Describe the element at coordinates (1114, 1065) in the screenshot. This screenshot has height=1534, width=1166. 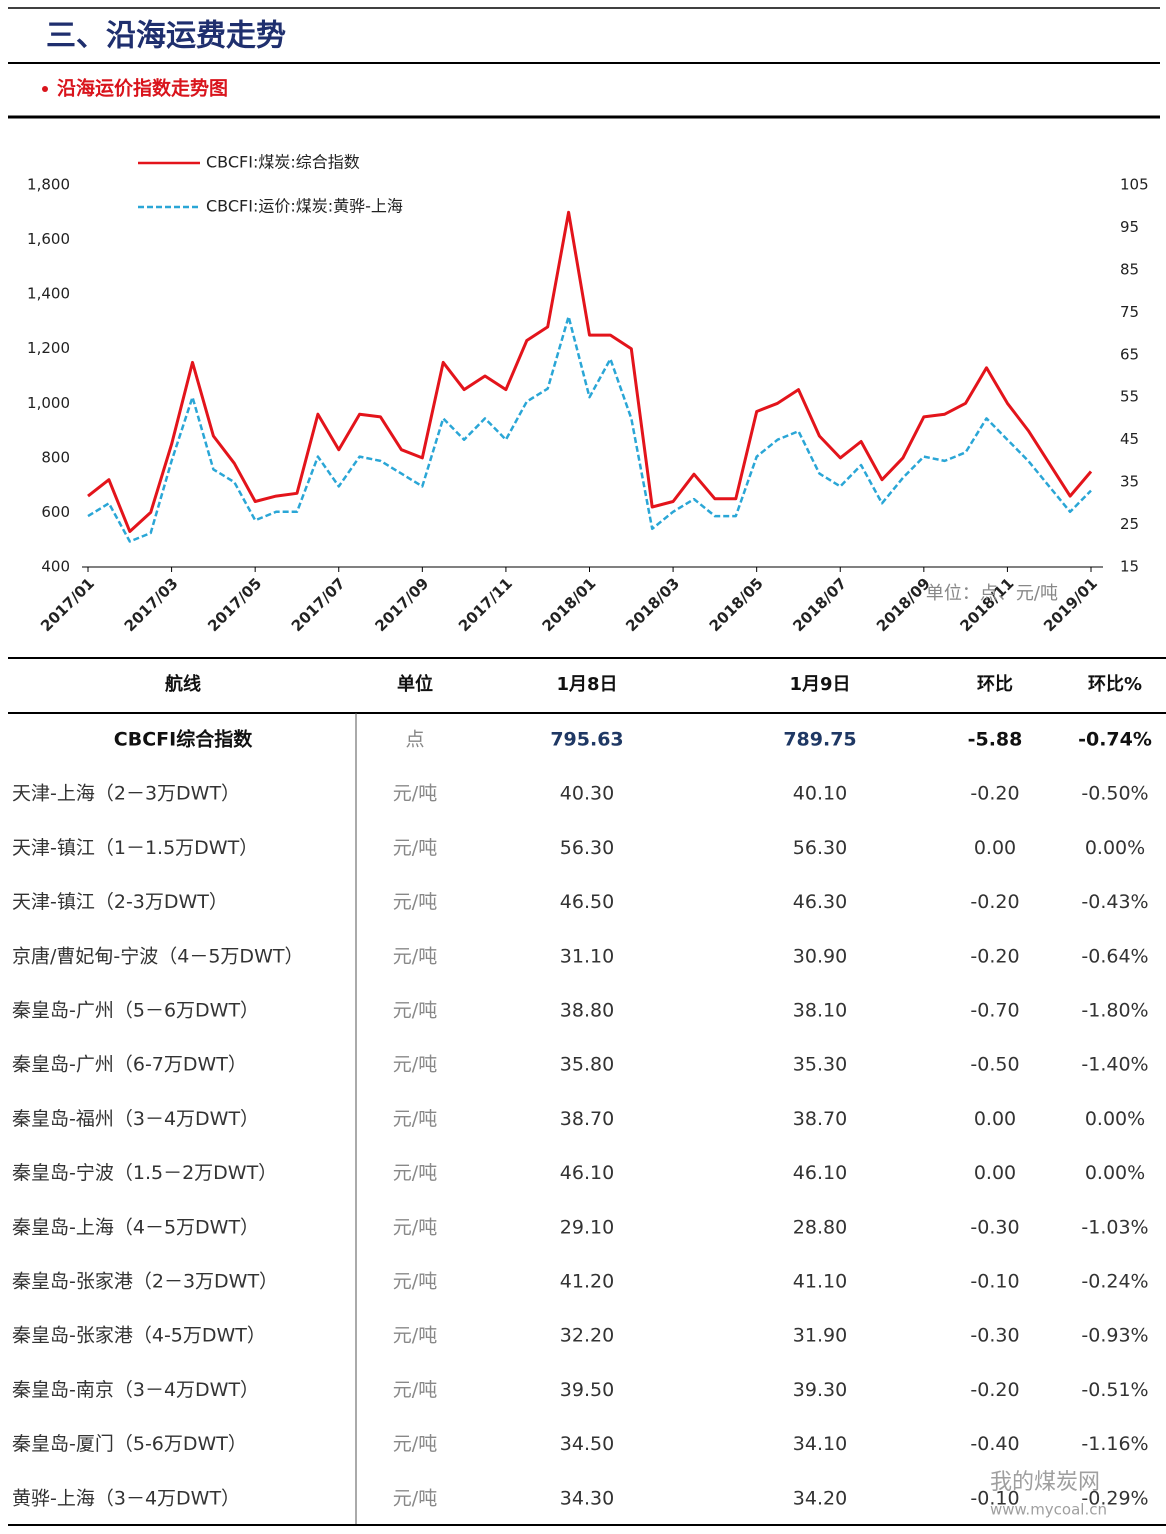
I see `table-cell: -1.40%` at that location.